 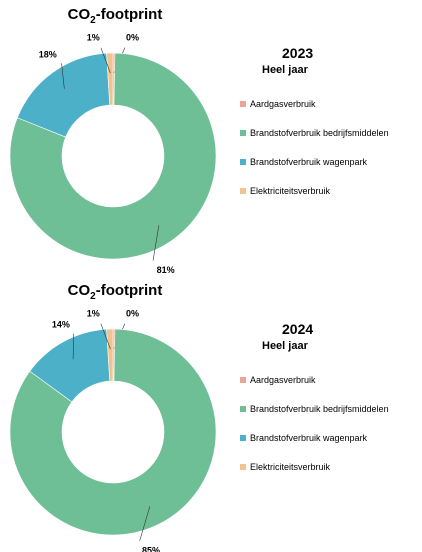 What do you see at coordinates (298, 53) in the screenshot?
I see `chart-year: 2023` at bounding box center [298, 53].